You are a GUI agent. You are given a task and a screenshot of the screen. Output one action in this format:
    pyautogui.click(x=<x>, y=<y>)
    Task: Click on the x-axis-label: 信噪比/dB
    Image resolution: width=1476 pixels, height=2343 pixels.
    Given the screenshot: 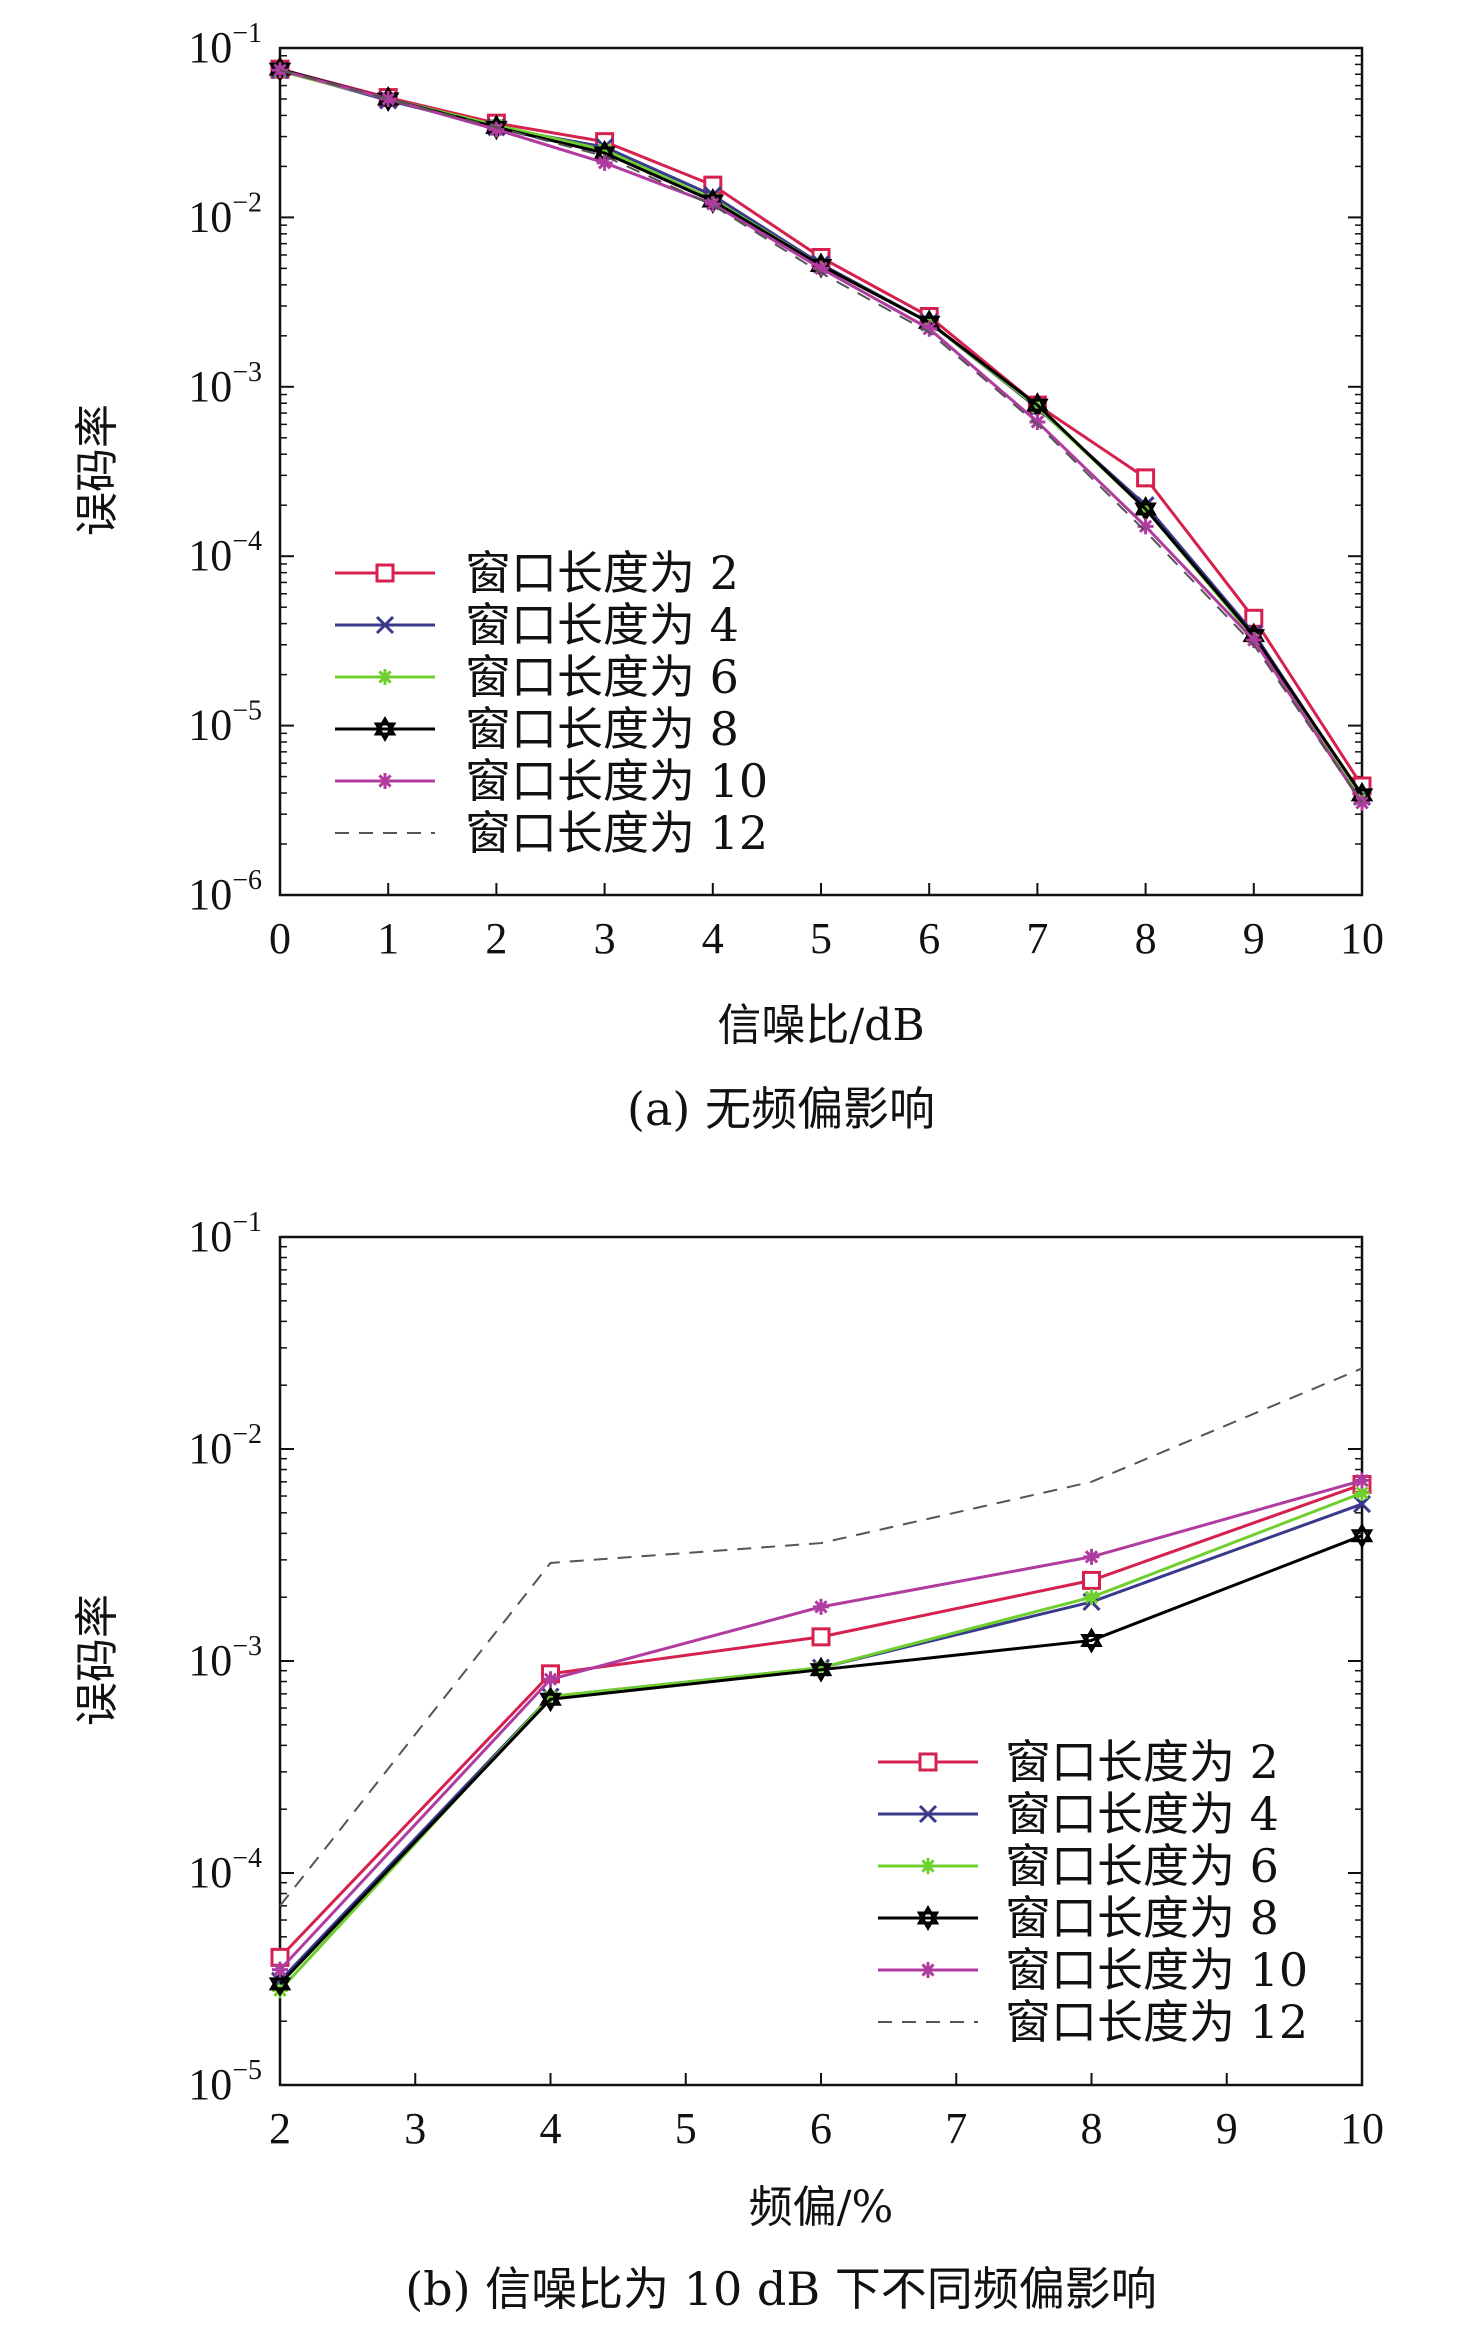 What is the action you would take?
    pyautogui.click(x=820, y=1025)
    